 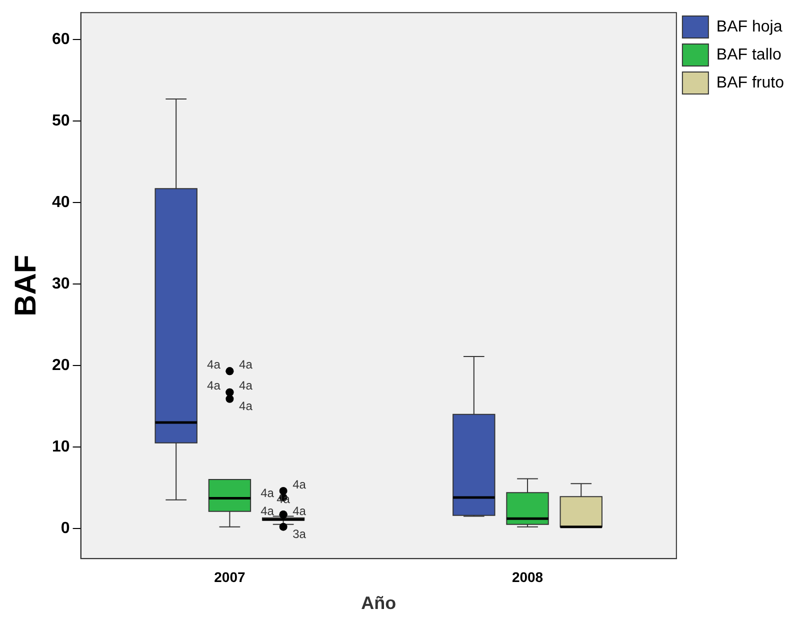 What do you see at coordinates (61, 365) in the screenshot?
I see `y-tick-label: 20` at bounding box center [61, 365].